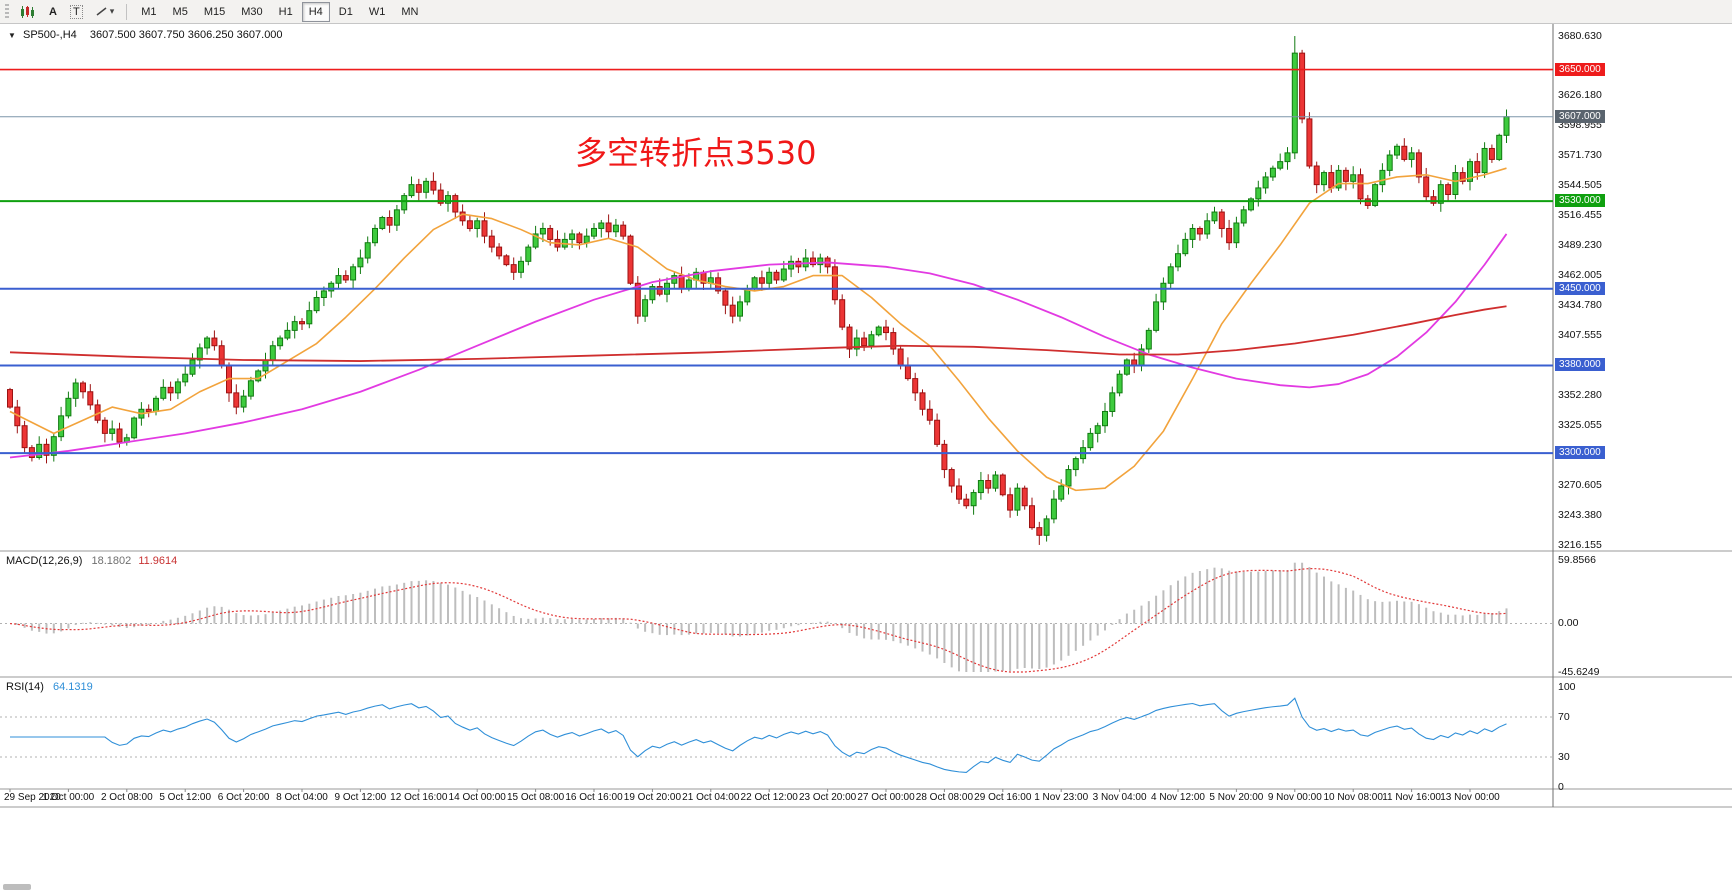 This screenshot has height=892, width=1732. What do you see at coordinates (776, 733) in the screenshot?
I see `rsi-panel-area` at bounding box center [776, 733].